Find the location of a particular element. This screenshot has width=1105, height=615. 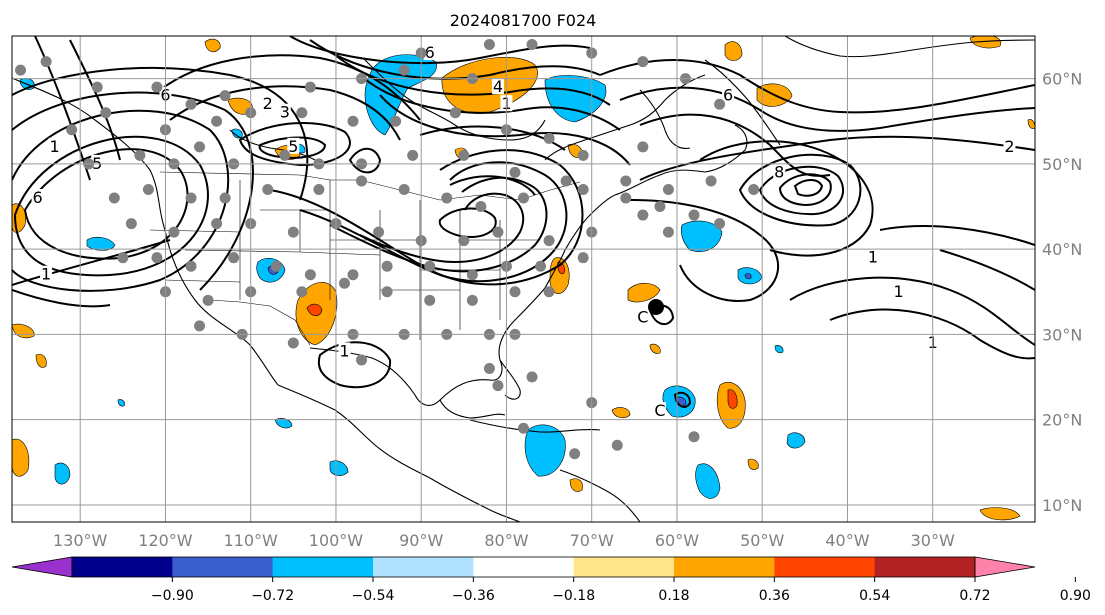

latitude-label: 10°N is located at coordinates (1062, 505).